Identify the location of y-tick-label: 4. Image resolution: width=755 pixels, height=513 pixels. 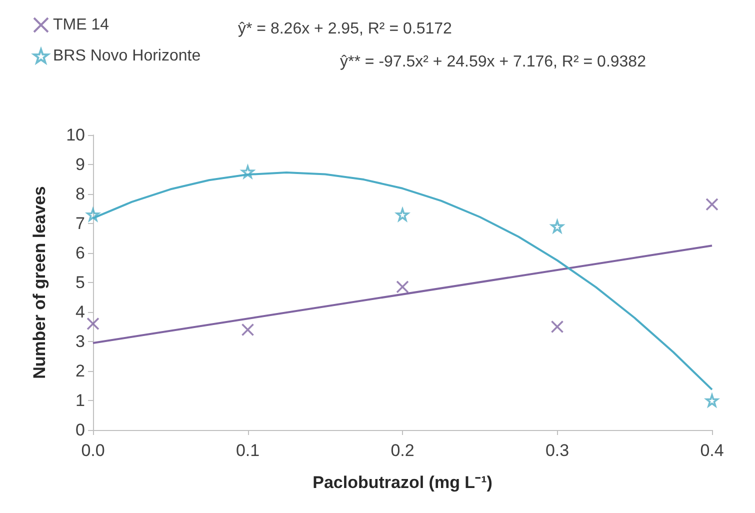
(80, 312).